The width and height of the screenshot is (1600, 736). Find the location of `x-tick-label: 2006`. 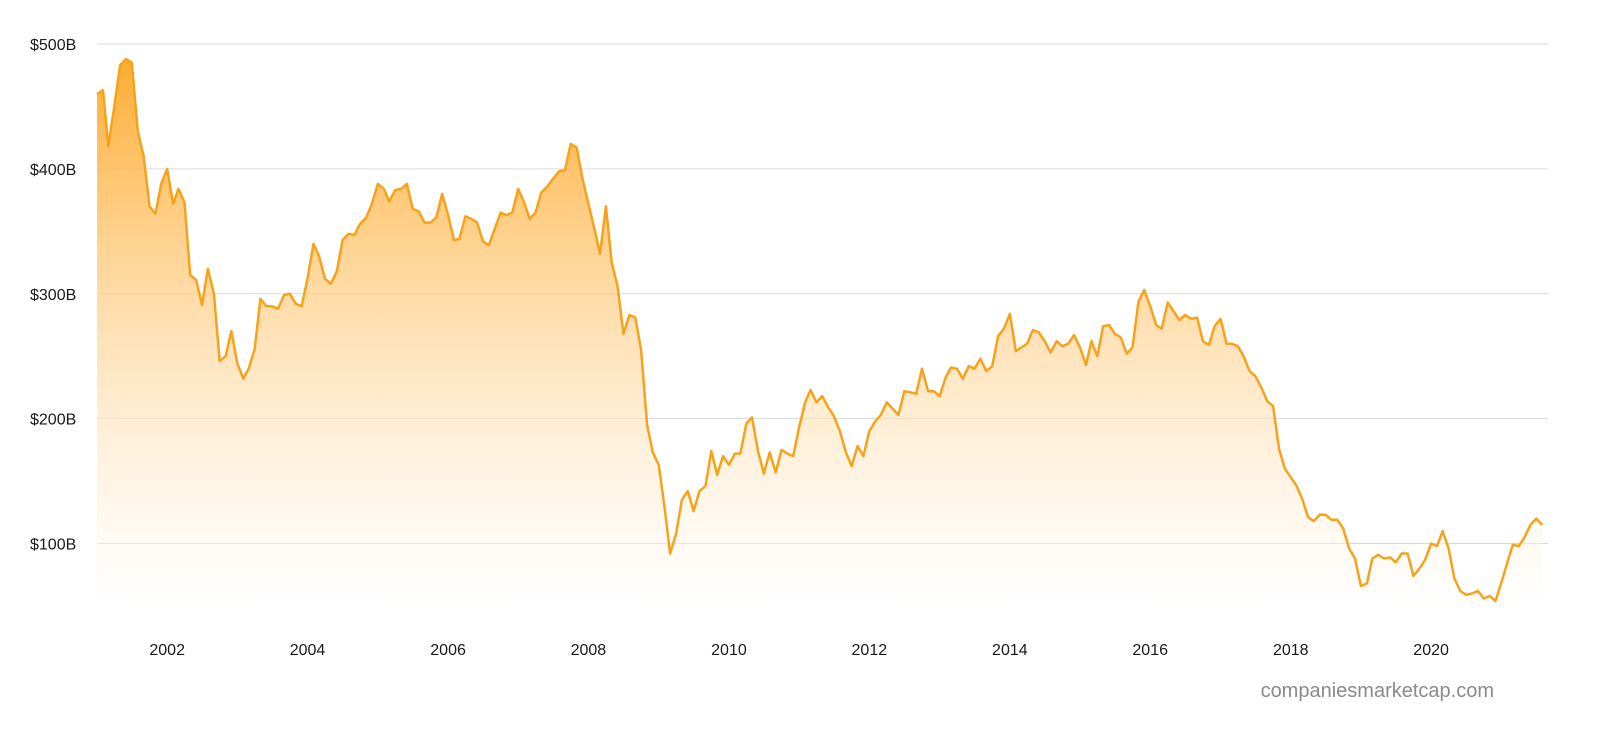

x-tick-label: 2006 is located at coordinates (448, 650).